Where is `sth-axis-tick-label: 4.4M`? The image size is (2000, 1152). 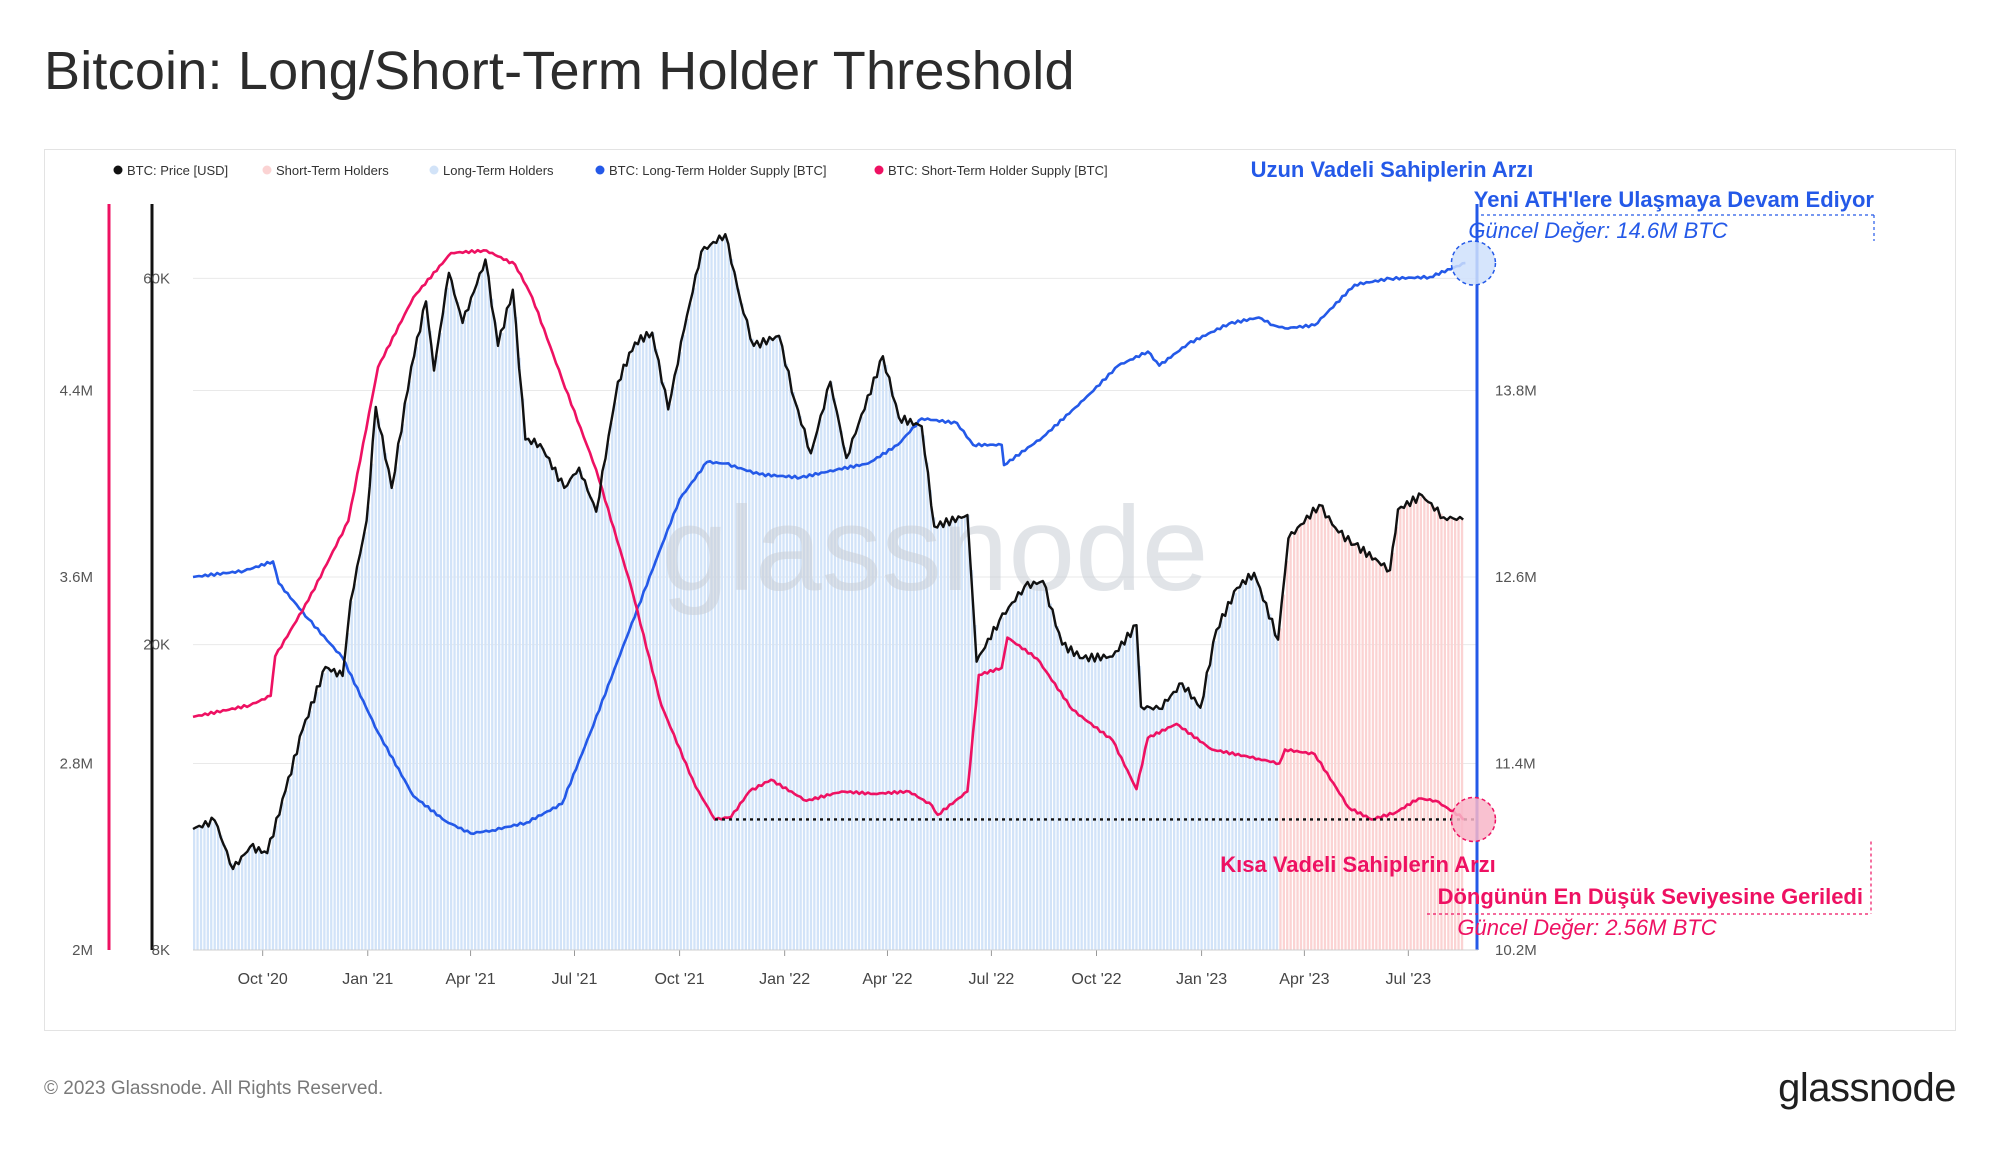
sth-axis-tick-label: 4.4M is located at coordinates (76, 391).